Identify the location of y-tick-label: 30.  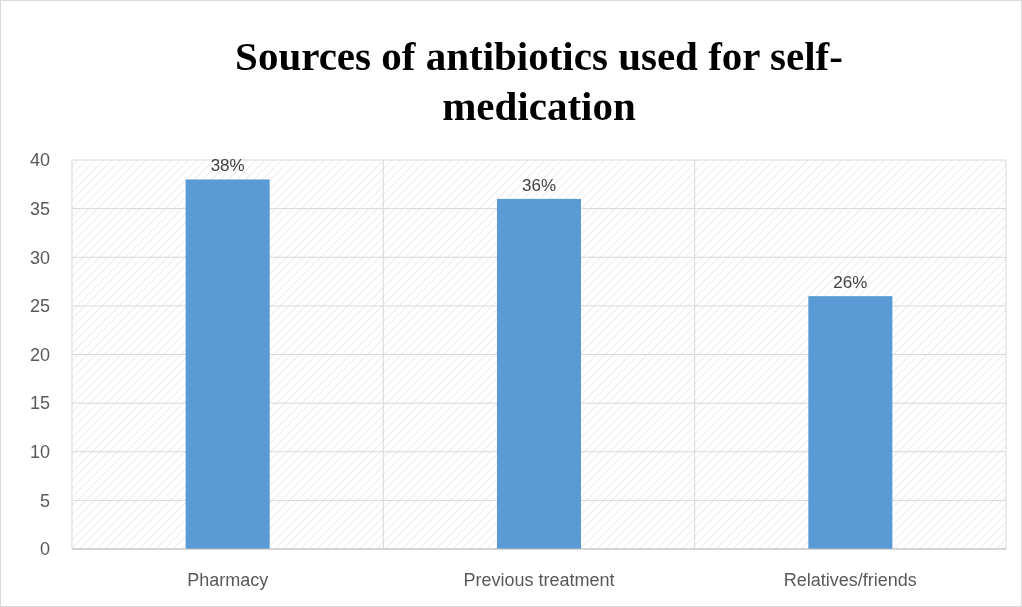
(39, 257).